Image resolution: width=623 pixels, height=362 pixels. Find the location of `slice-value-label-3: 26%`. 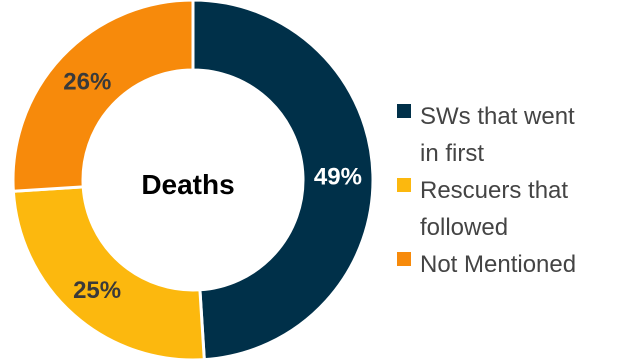

slice-value-label-3: 26% is located at coordinates (87, 82).